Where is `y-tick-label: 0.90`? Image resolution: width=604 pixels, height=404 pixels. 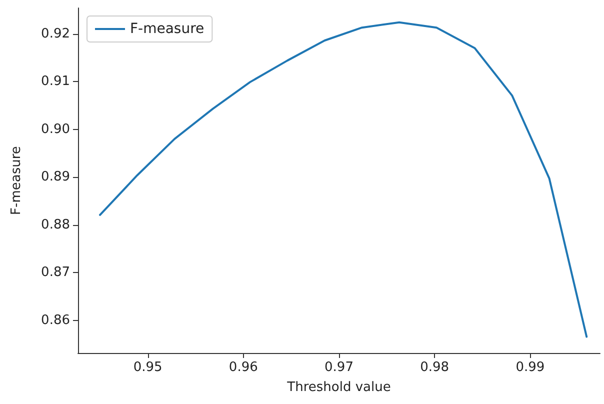
y-tick-label: 0.90 is located at coordinates (55, 129).